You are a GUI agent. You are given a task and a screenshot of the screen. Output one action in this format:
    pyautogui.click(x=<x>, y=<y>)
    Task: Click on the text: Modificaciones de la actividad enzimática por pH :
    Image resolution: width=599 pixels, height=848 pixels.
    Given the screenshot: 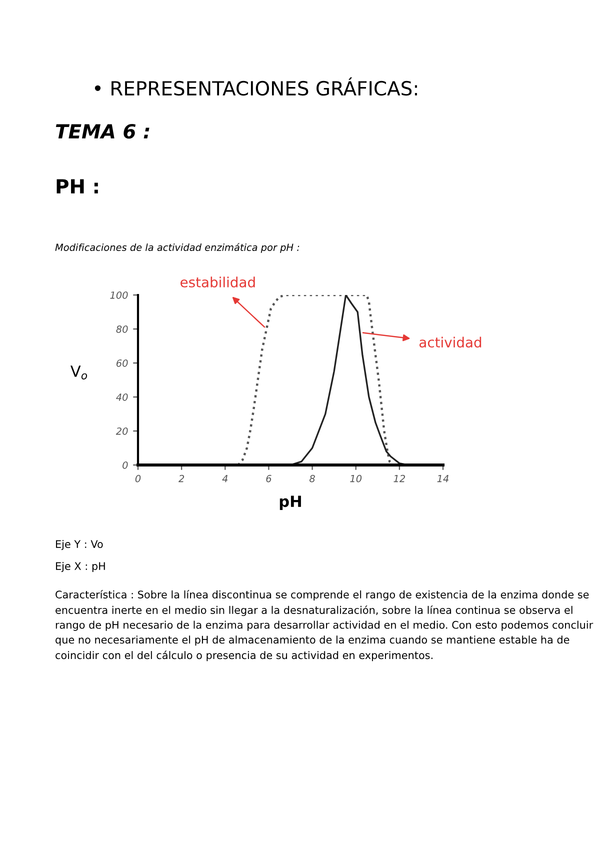 What is the action you would take?
    pyautogui.click(x=177, y=248)
    